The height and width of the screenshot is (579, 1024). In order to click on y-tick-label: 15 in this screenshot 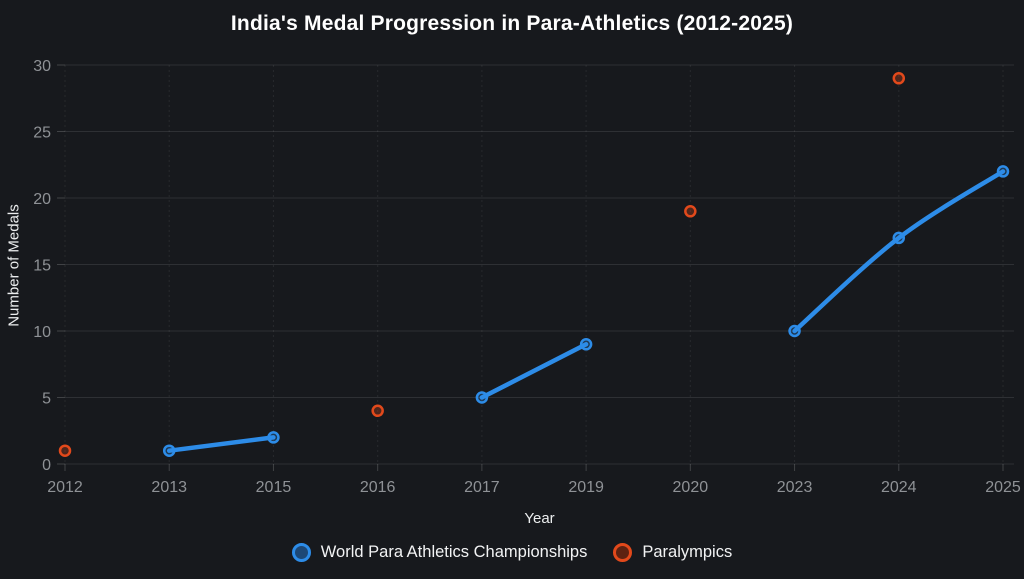, I will do `click(42, 266)`.